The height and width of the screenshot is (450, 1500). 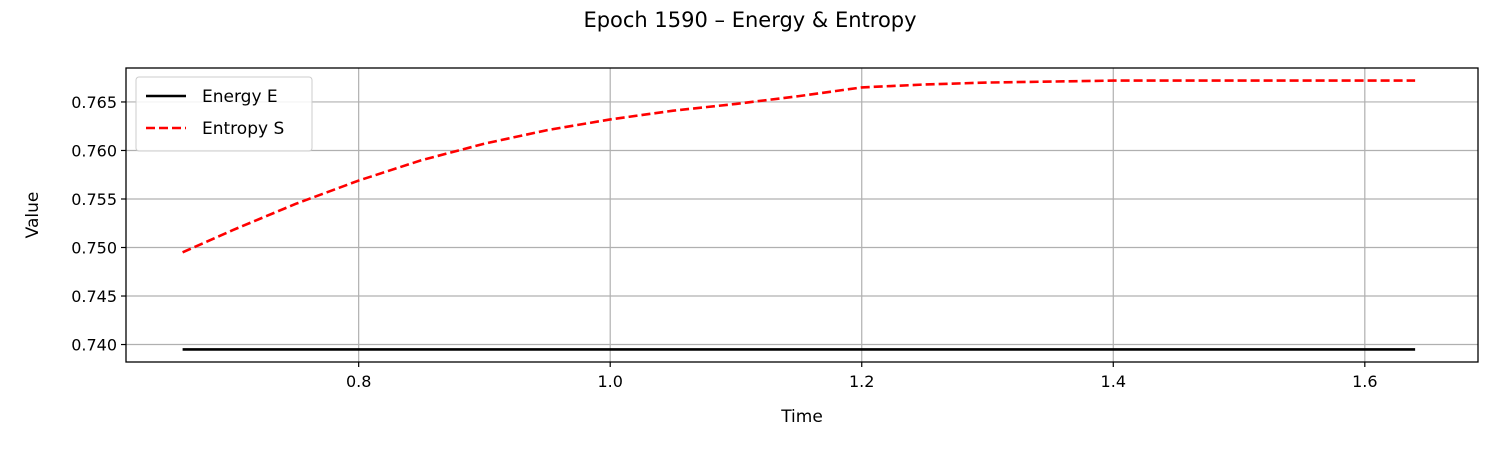 What do you see at coordinates (609, 381) in the screenshot?
I see `x-tick-label: 1.0` at bounding box center [609, 381].